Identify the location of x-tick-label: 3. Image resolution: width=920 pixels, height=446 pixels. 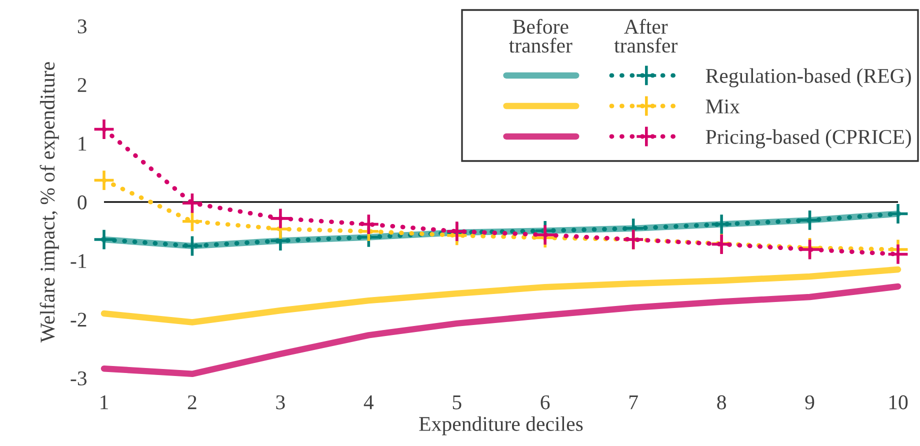
(280, 402).